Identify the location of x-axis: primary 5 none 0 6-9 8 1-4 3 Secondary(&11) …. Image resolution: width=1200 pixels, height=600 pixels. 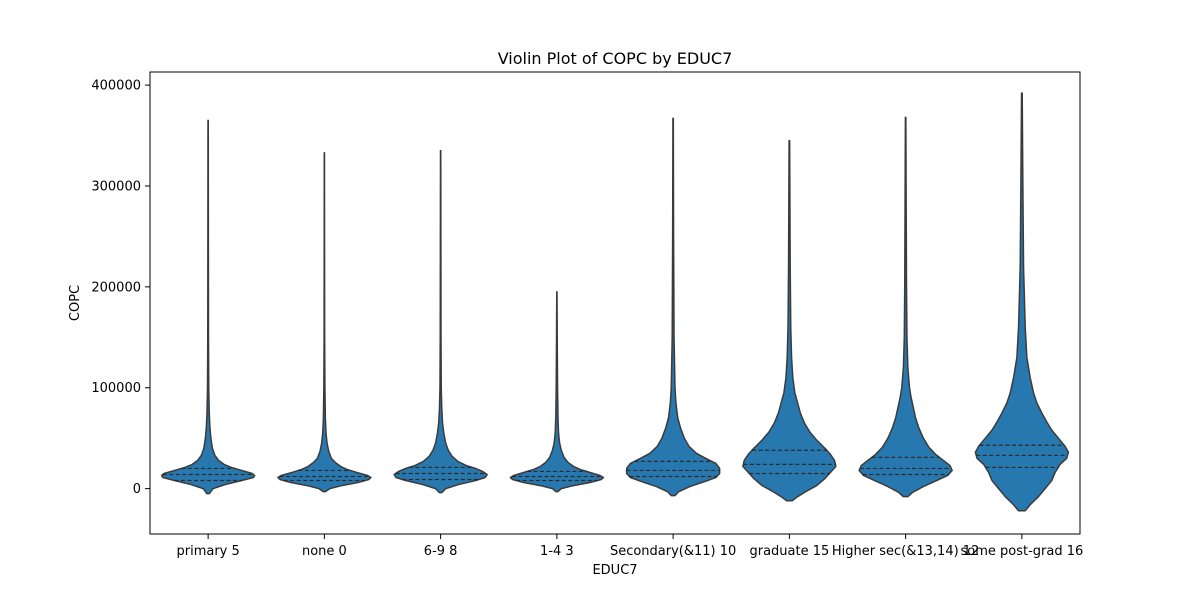
(629, 546).